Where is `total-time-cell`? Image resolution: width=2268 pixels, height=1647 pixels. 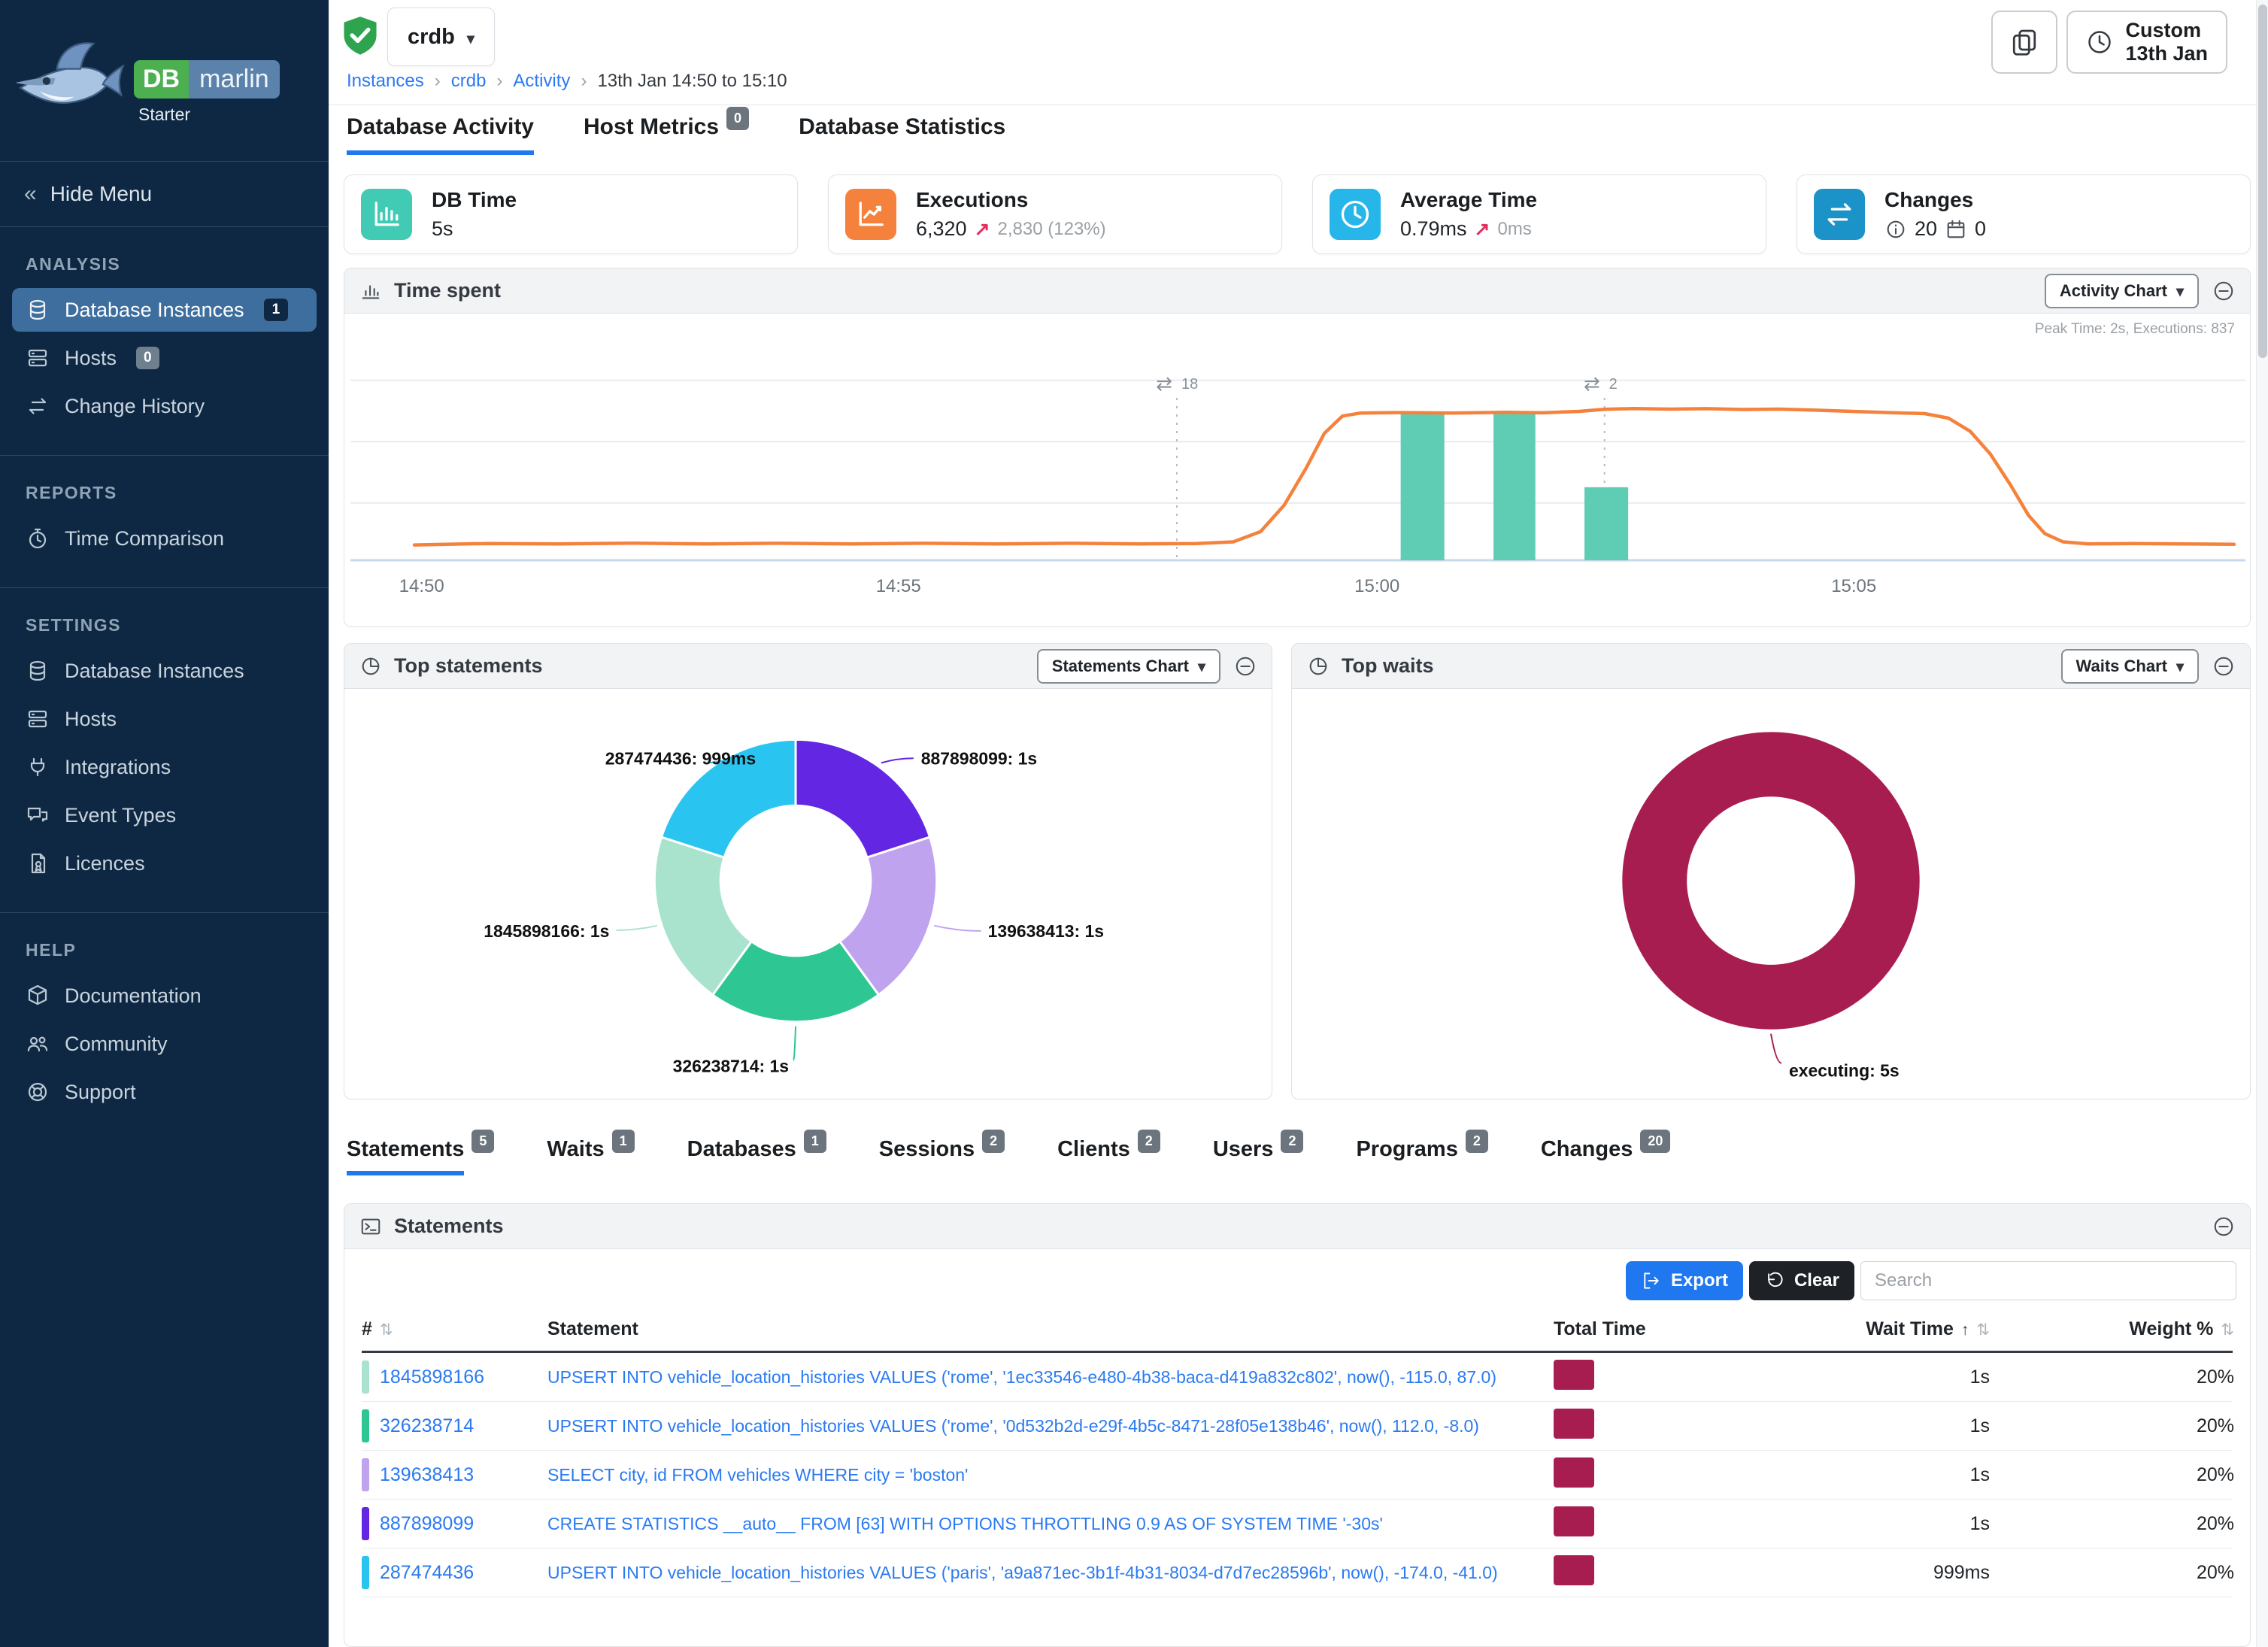
total-time-cell is located at coordinates (1697, 1572).